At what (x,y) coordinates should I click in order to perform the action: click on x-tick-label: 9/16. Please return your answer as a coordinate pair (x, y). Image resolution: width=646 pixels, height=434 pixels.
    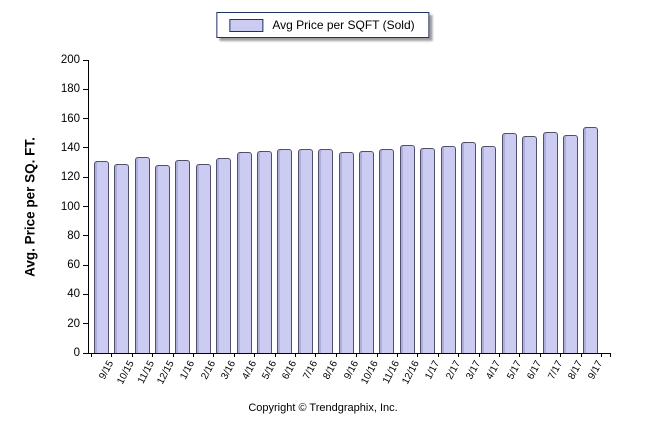
    Looking at the image, I should click on (351, 370).